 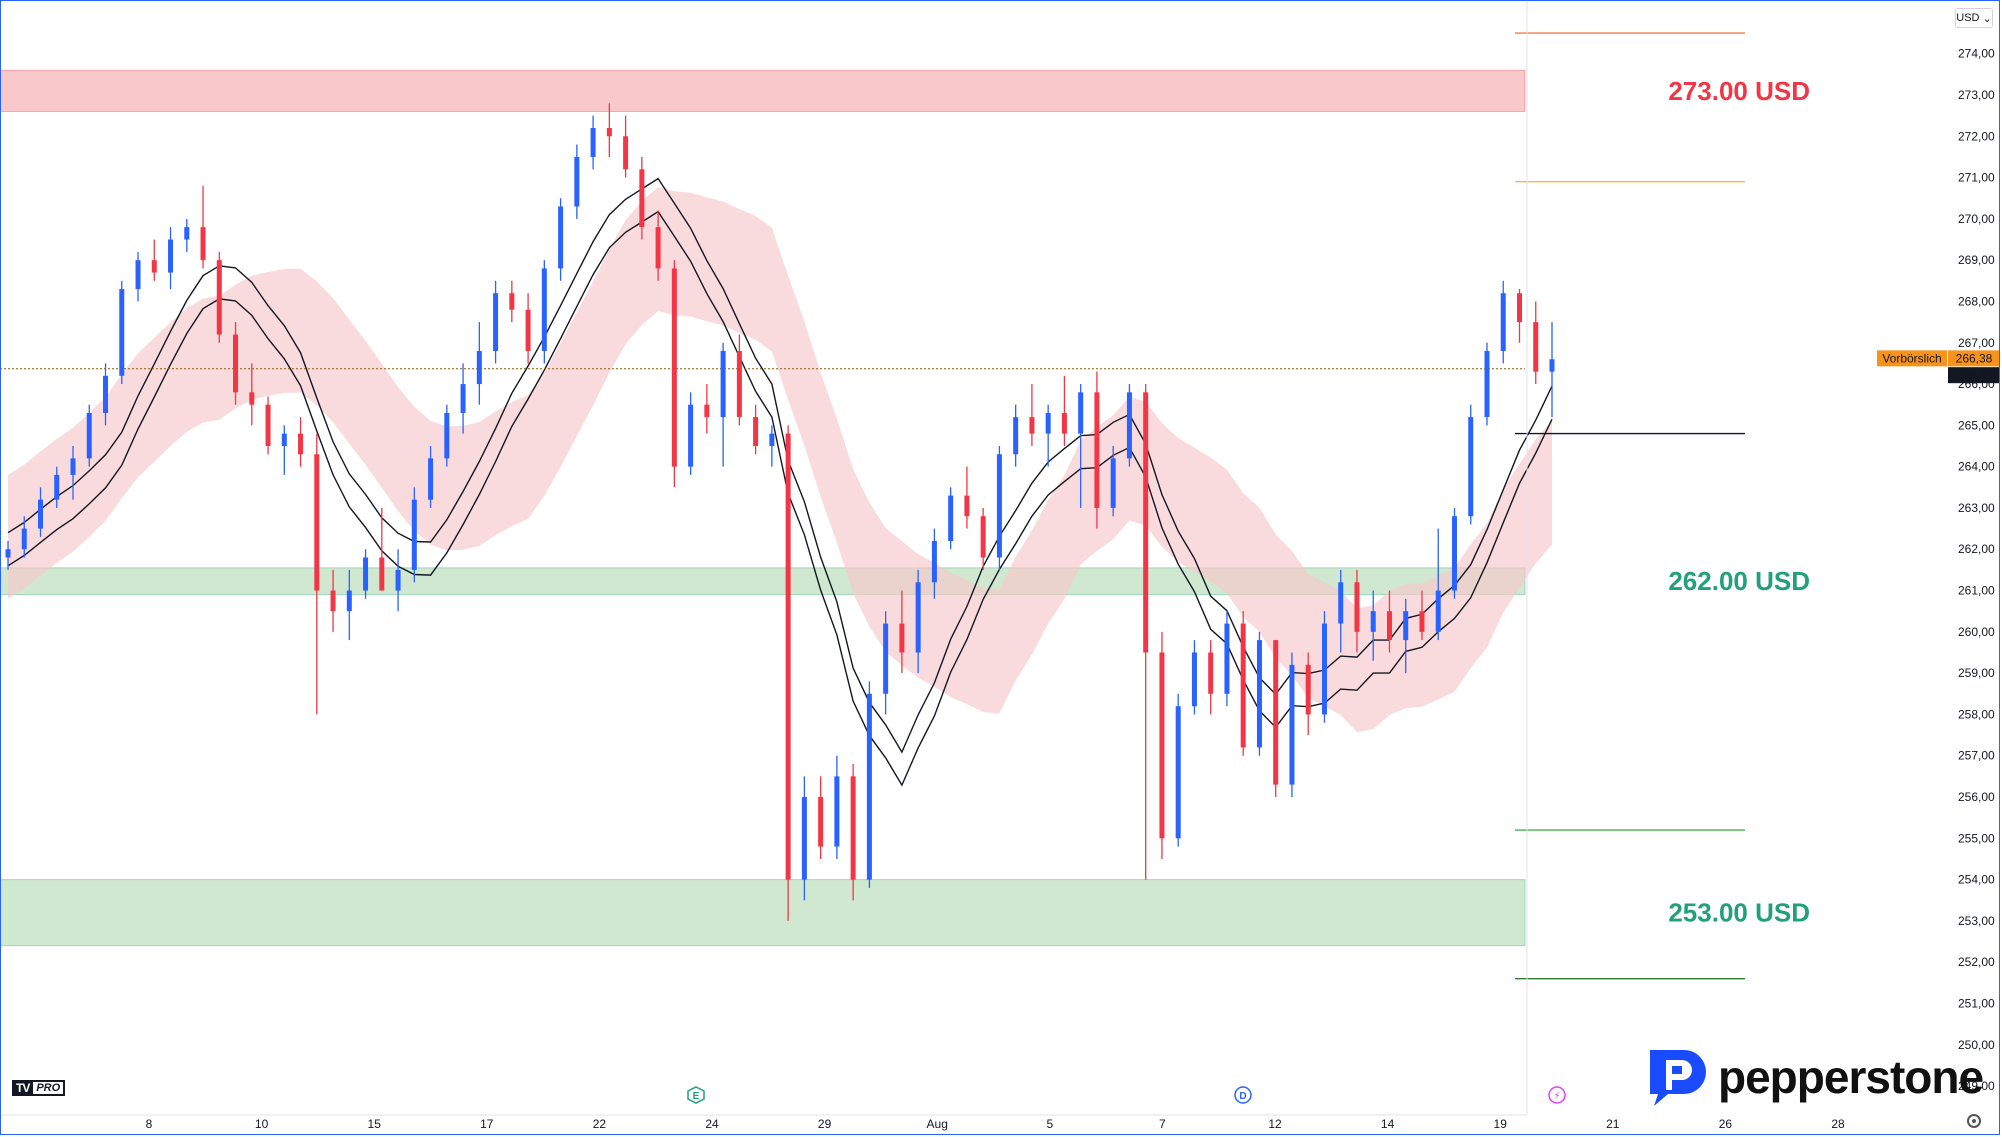 I want to click on pepperstone-brand: pepperstone, so click(x=1812, y=1077).